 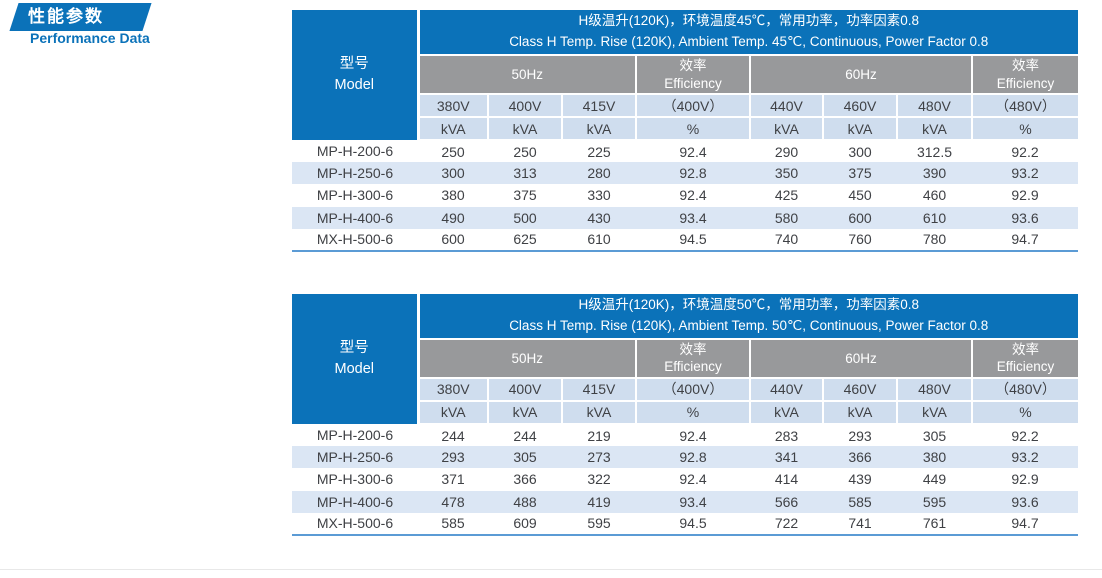 What do you see at coordinates (355, 239) in the screenshot?
I see `model-name-cell: MX-H-500-6` at bounding box center [355, 239].